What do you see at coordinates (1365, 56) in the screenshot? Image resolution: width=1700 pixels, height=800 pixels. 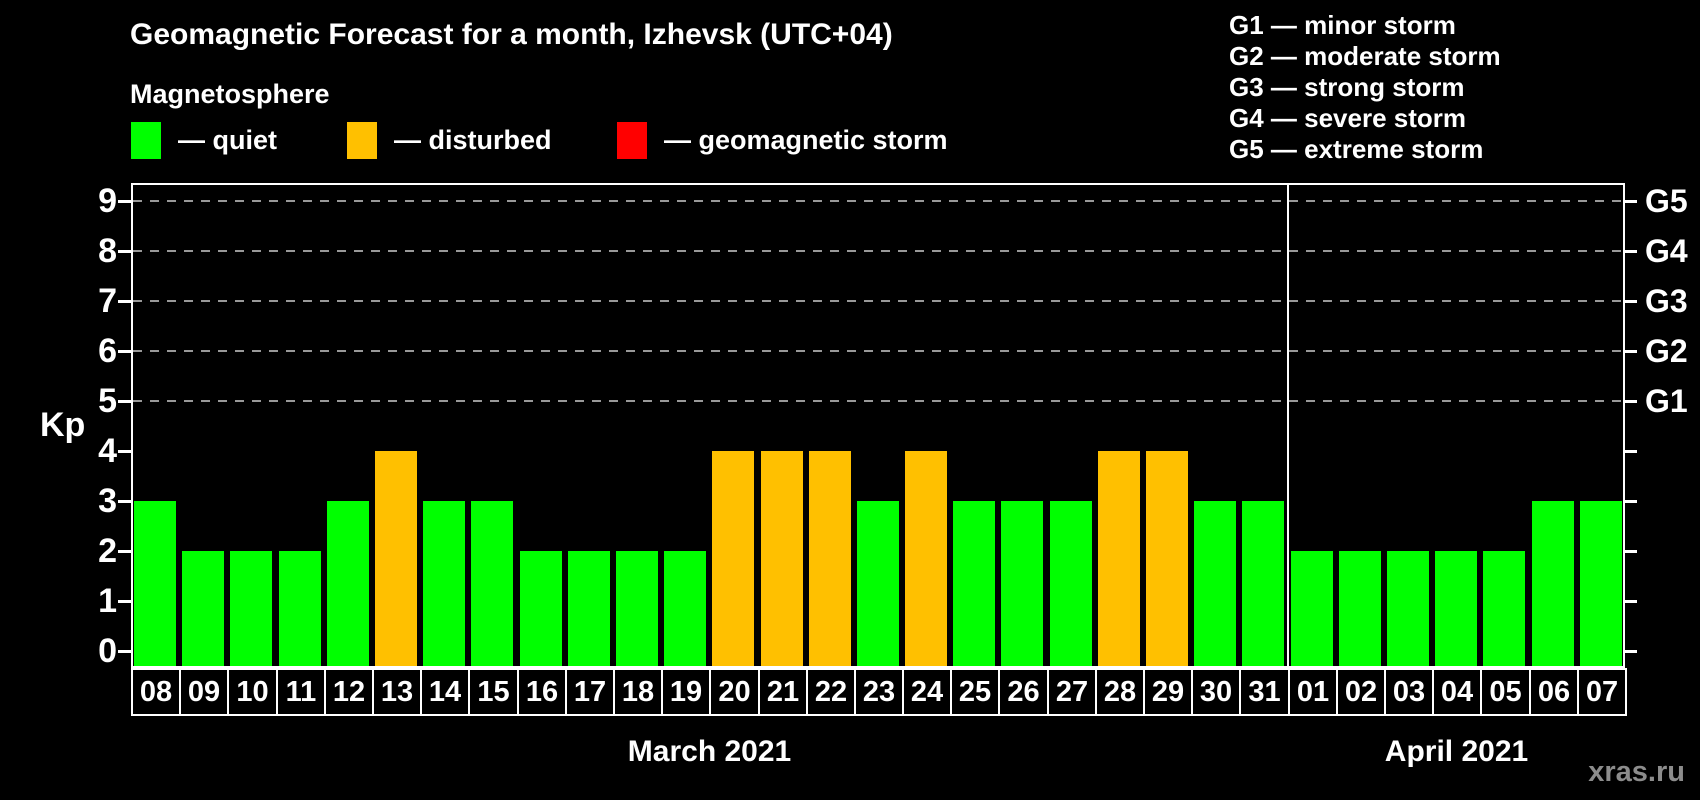 I see `g-legend-line-g2: G2 — moderate storm` at bounding box center [1365, 56].